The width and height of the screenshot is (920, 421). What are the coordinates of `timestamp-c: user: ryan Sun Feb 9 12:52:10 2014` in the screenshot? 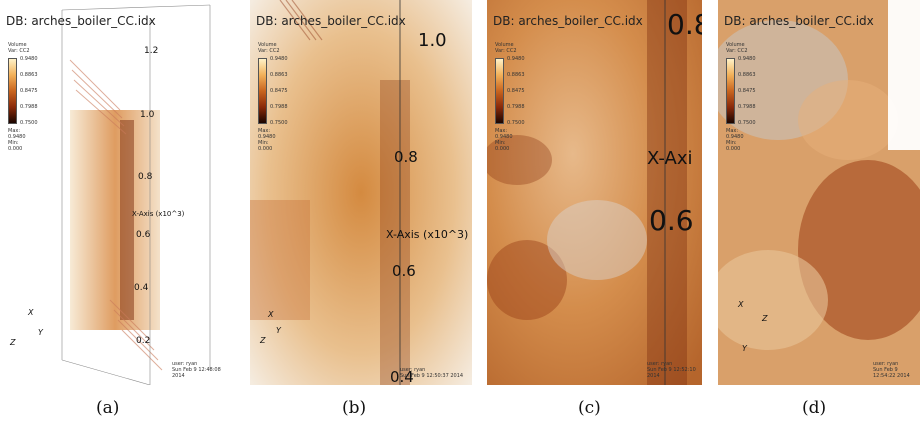 It's located at (674, 370).